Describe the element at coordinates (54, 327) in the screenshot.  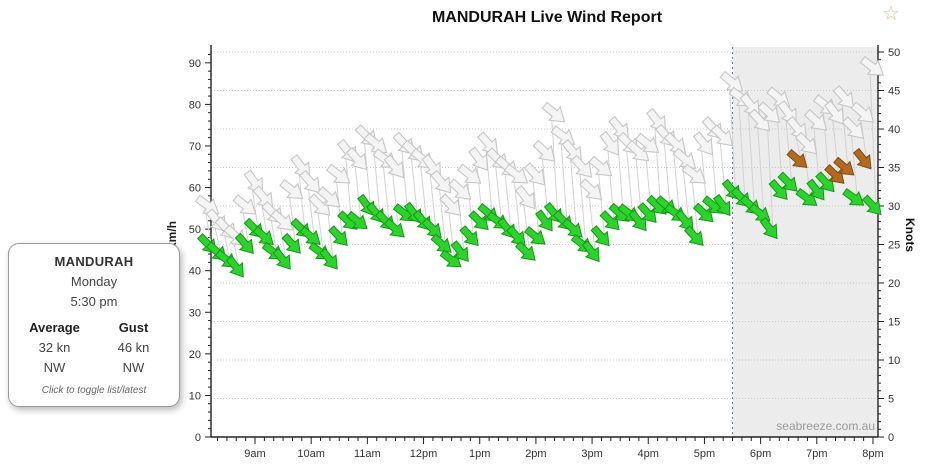
I see `tooltip-average-header: Average` at that location.